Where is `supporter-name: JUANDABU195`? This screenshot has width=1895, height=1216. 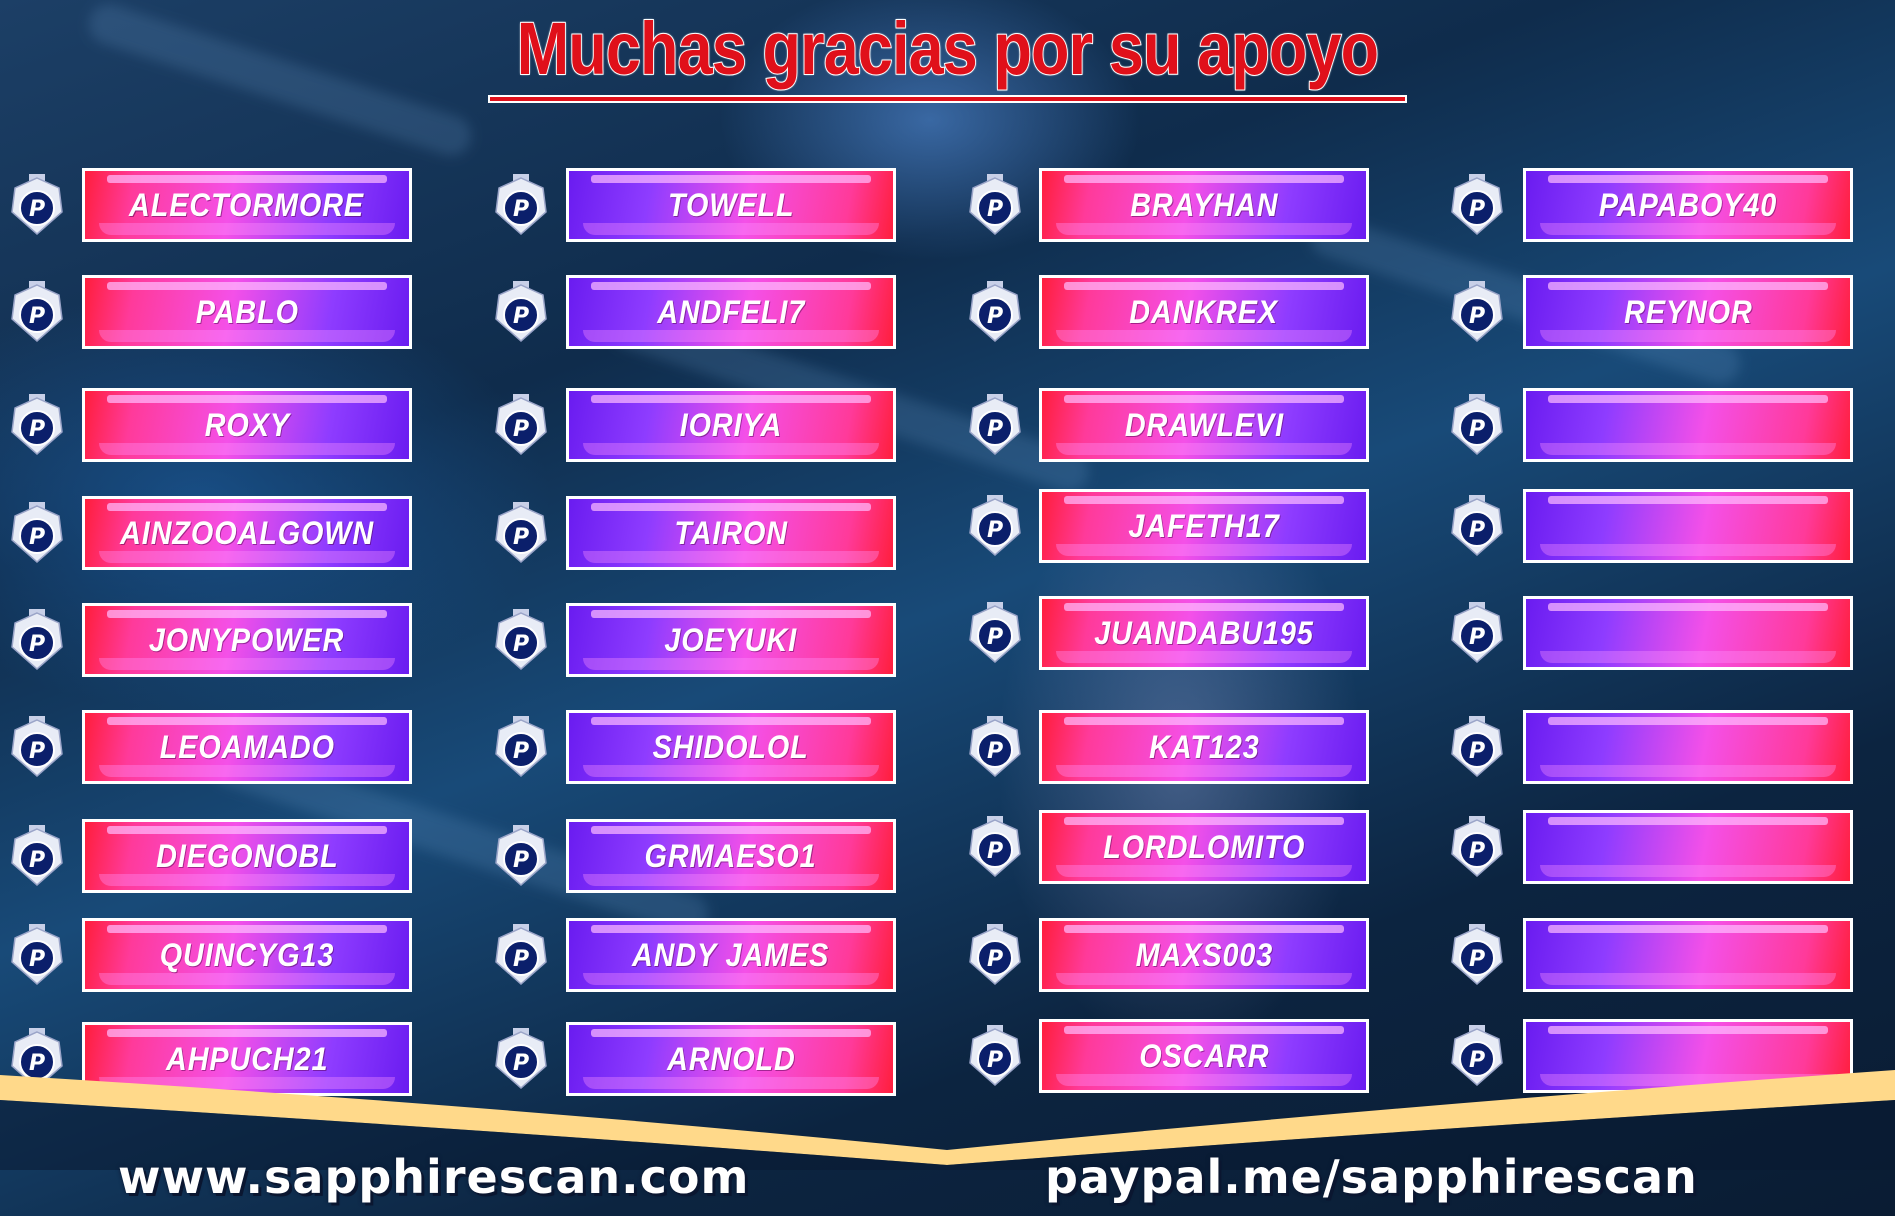 supporter-name: JUANDABU195 is located at coordinates (1204, 632).